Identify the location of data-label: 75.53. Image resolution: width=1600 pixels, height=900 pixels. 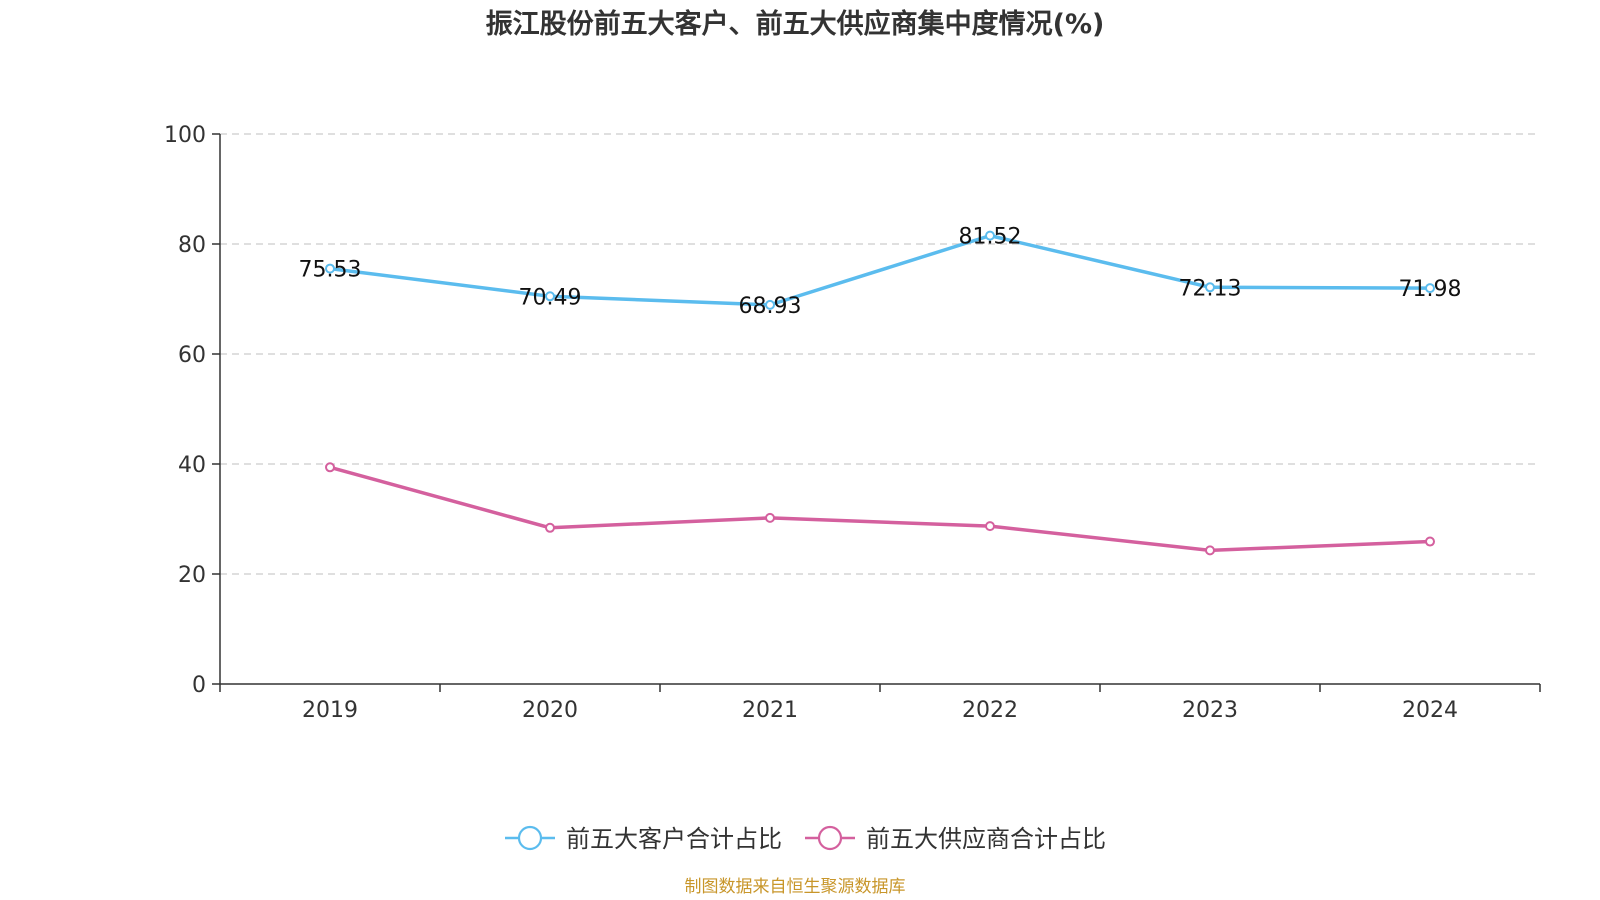
(330, 270).